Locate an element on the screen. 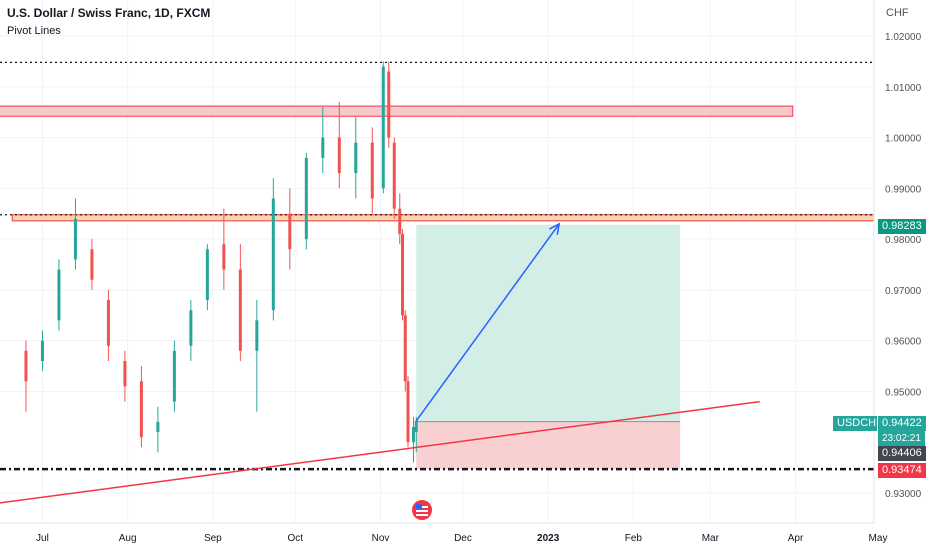 The width and height of the screenshot is (932, 550). time-axis-flag-icon is located at coordinates (422, 510).